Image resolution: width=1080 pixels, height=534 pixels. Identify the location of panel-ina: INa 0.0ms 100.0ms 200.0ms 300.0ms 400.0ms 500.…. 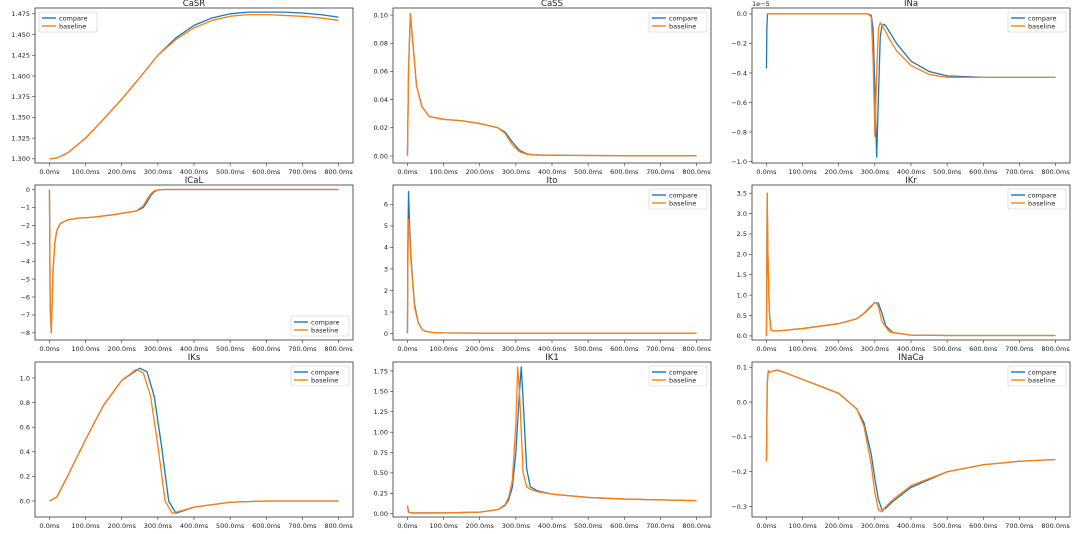
(901, 88).